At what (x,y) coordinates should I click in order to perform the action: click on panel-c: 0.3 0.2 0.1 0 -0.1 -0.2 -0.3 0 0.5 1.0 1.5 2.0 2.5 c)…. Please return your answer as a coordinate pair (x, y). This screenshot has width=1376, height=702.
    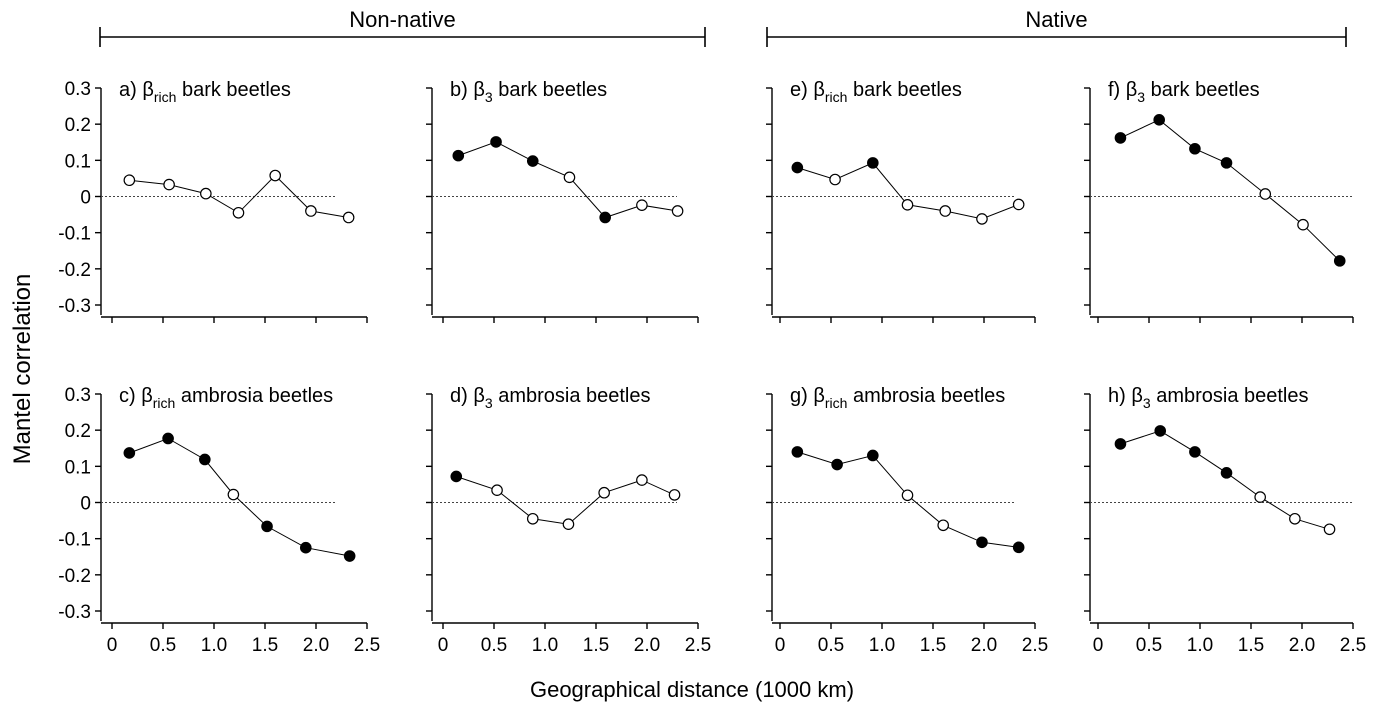
    Looking at the image, I should click on (219, 520).